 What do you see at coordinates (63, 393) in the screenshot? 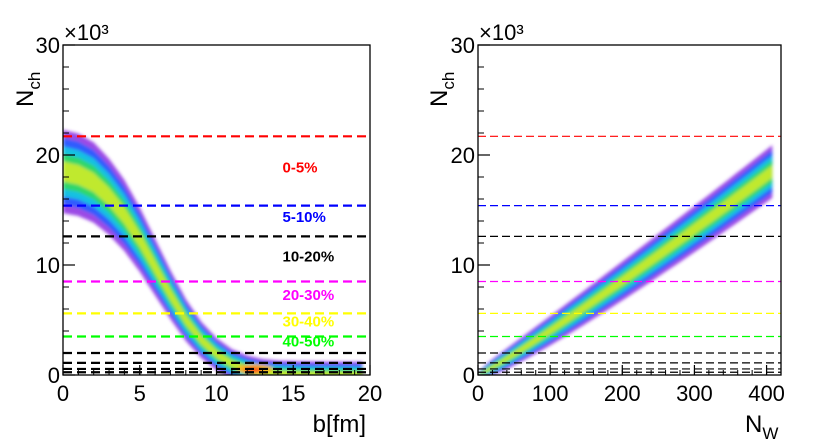
I see `left-x-tick-label: 0` at bounding box center [63, 393].